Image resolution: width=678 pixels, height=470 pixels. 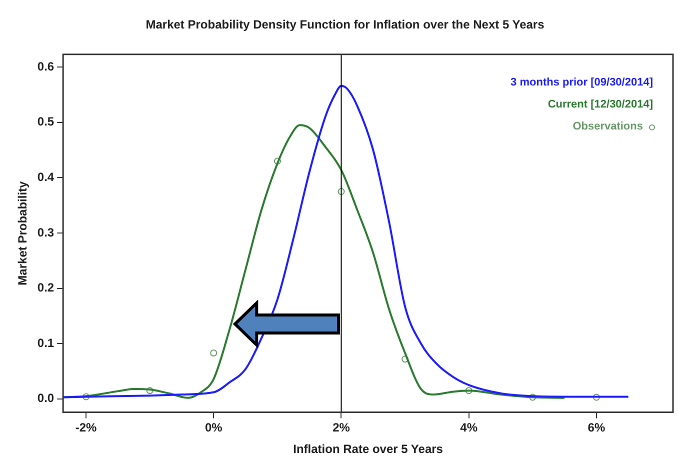 I want to click on legend-label: Observations, so click(x=607, y=126).